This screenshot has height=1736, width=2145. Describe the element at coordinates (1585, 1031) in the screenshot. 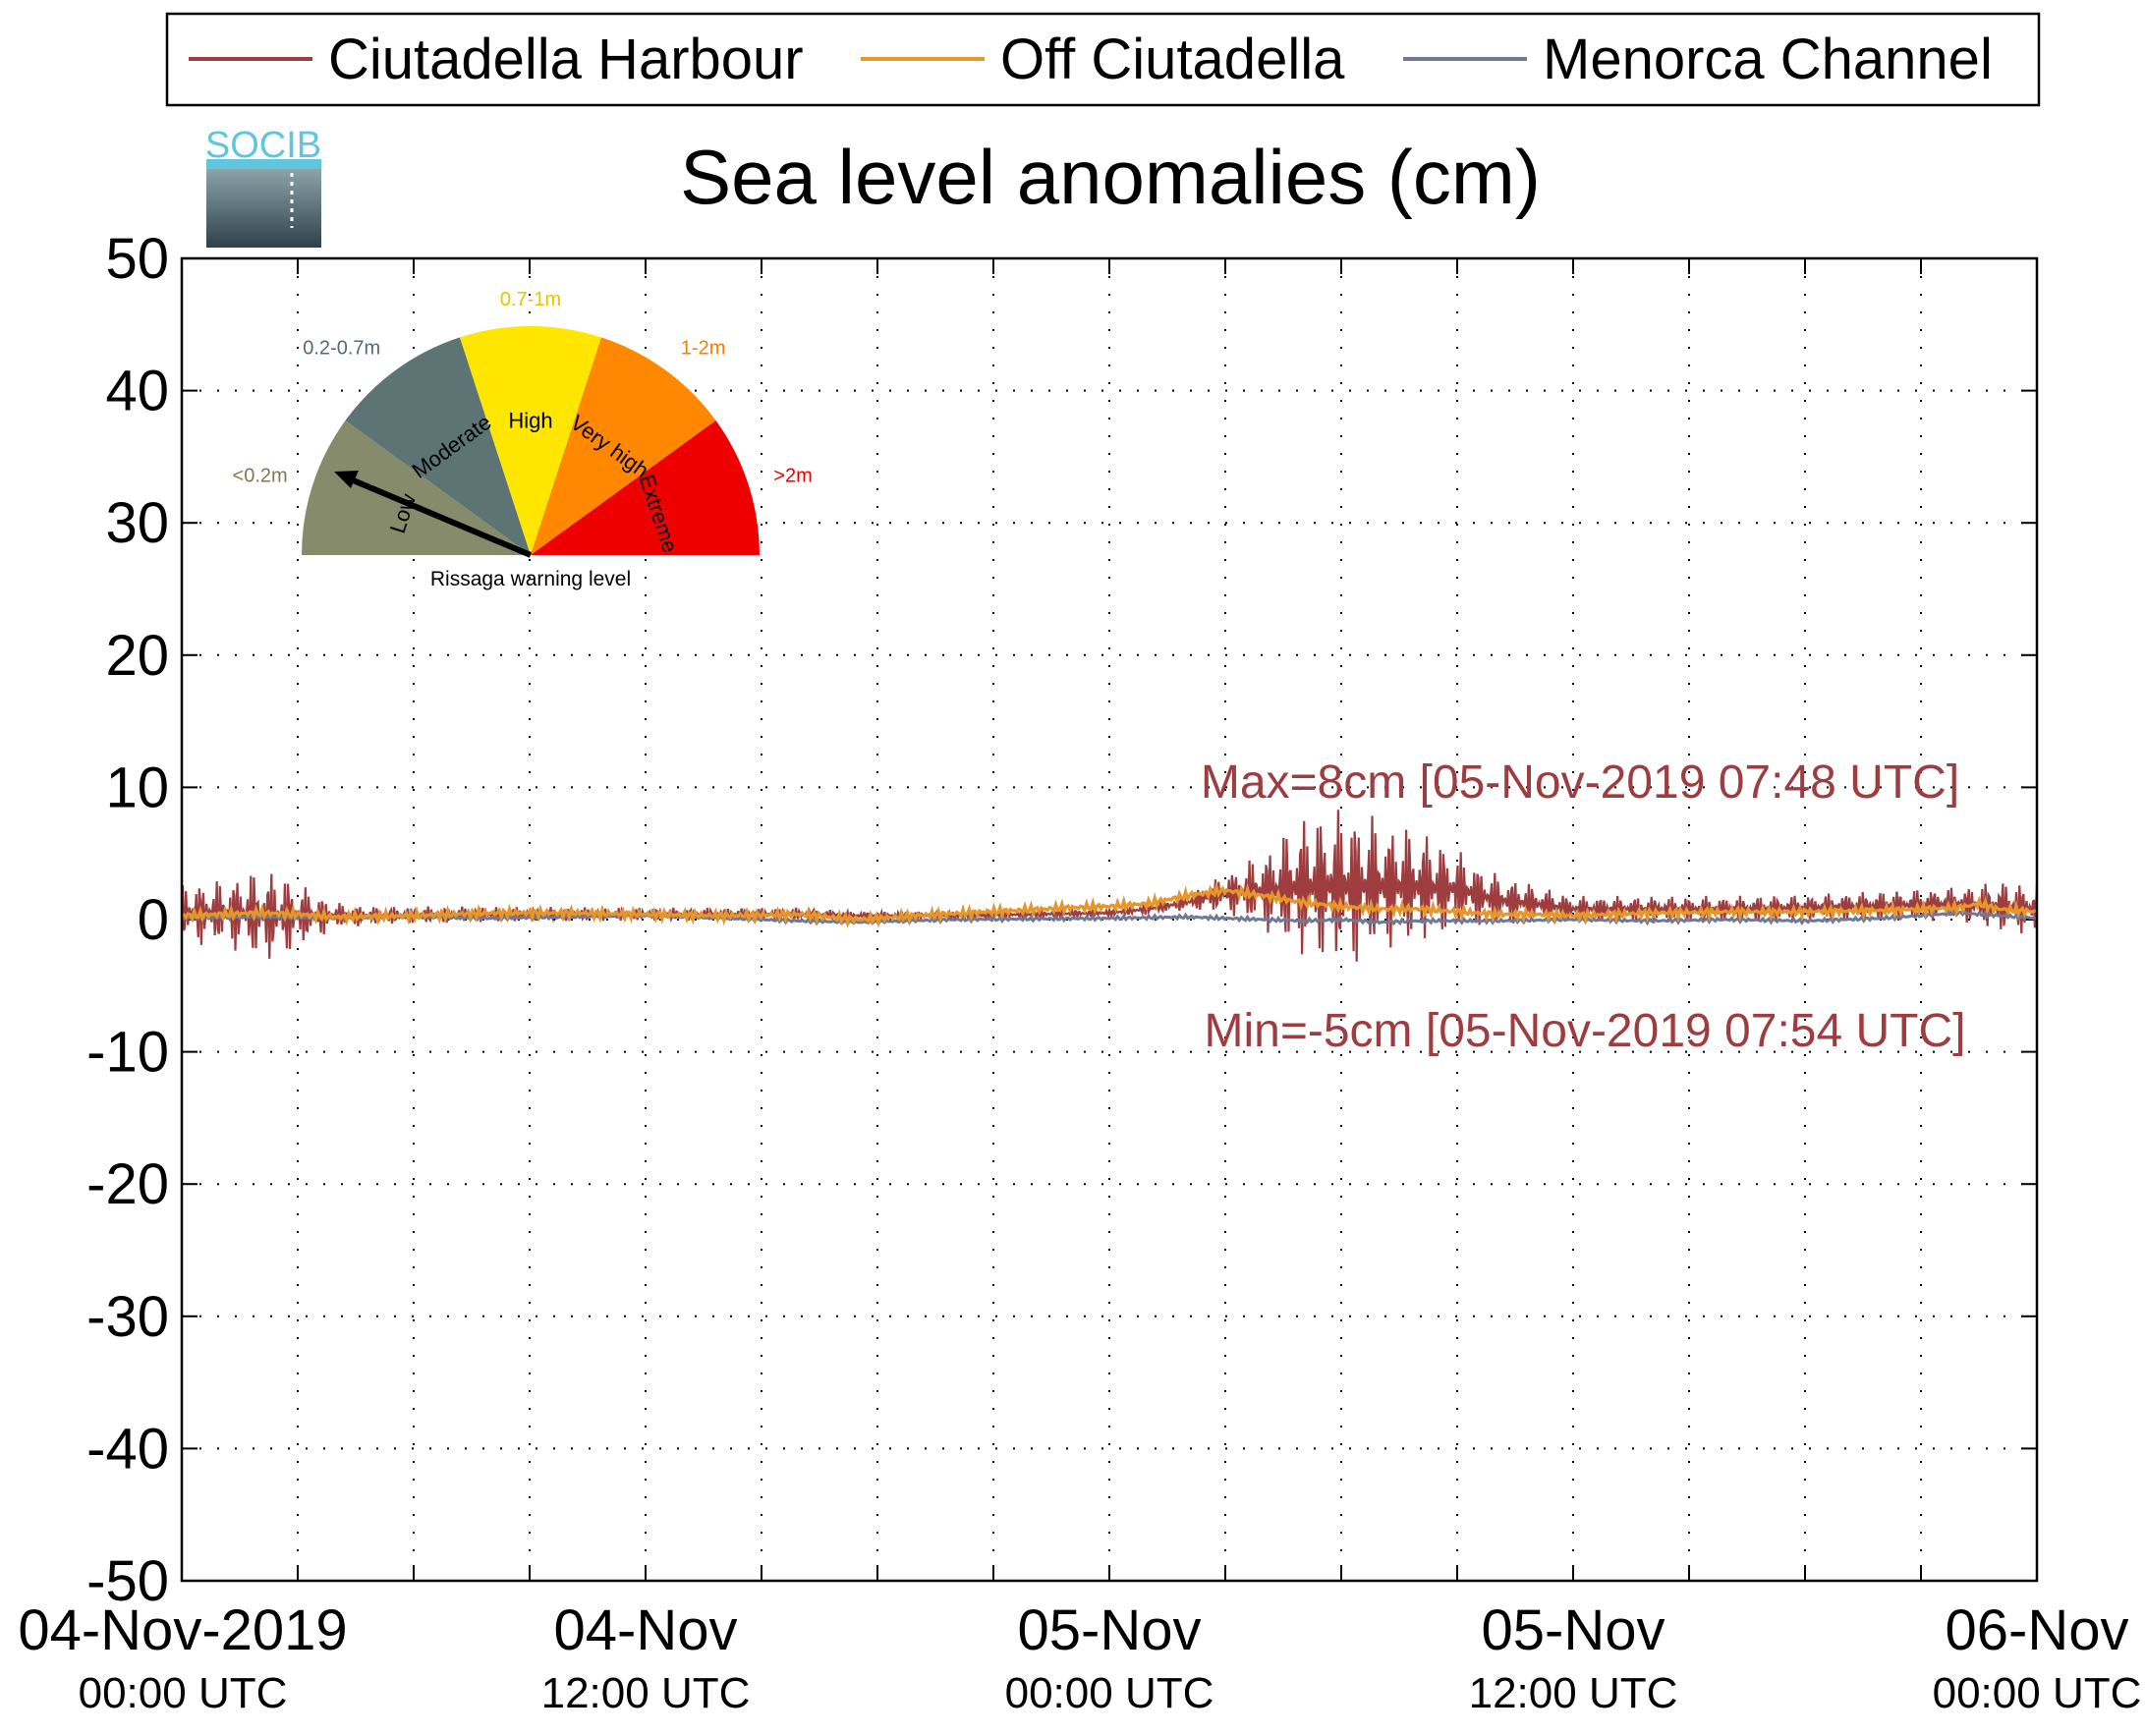

I see `min-annotation: Min=-5cm [05-Nov-2019 07:54 UTC]` at that location.